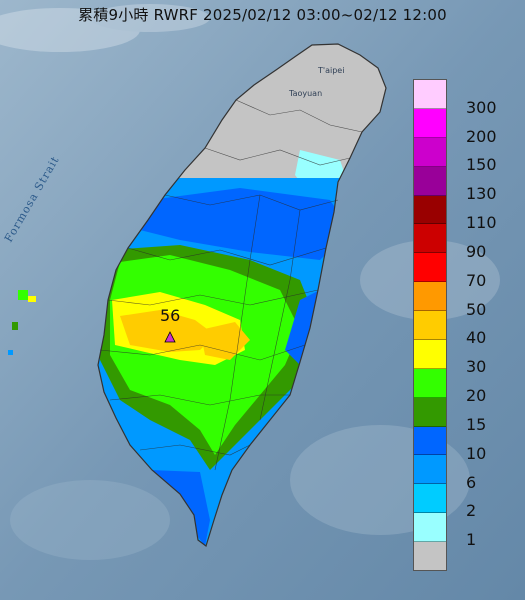  Describe the element at coordinates (481, 223) in the screenshot. I see `legend-label: 110` at that location.